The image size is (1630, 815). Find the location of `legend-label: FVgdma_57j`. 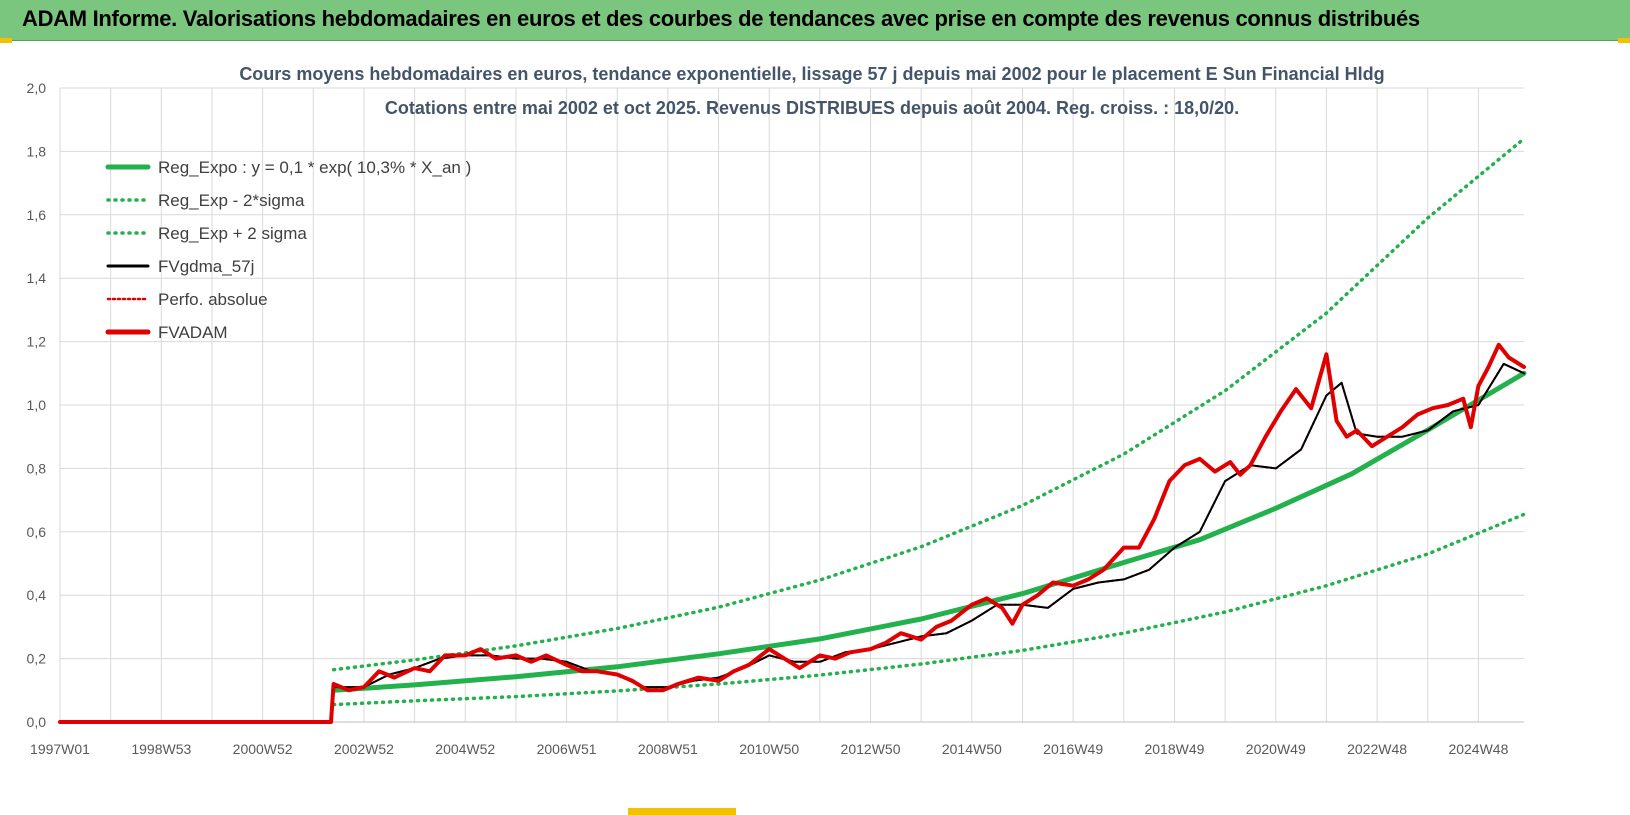

legend-label: FVgdma_57j is located at coordinates (206, 266).